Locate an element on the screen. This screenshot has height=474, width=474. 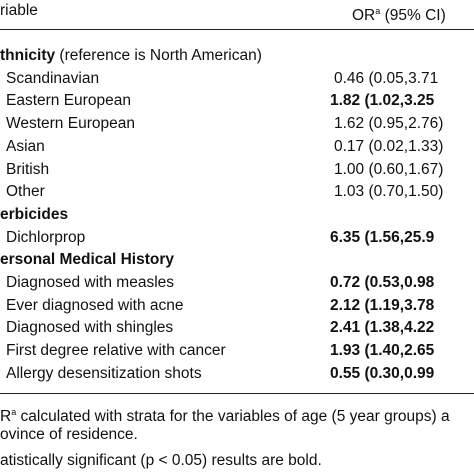
row-value: 1.82 (1.02,3.25 is located at coordinates (382, 101).